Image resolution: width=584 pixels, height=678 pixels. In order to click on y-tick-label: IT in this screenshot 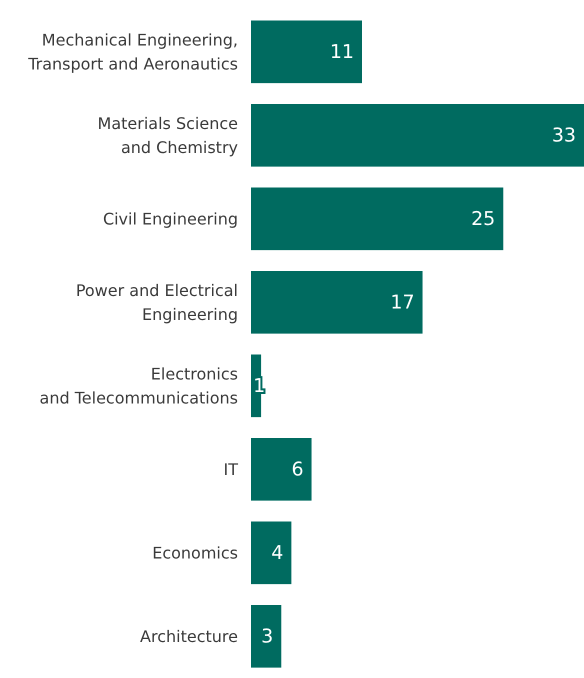, I will do `click(231, 469)`.